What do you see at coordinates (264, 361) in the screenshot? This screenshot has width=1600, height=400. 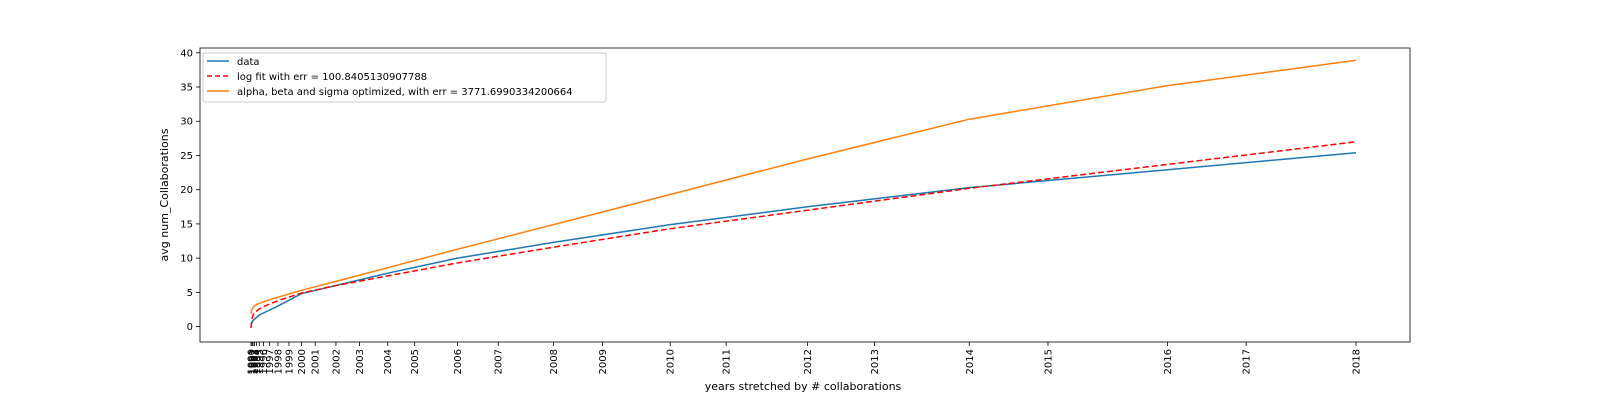 I see `x-tick-label: 1996` at bounding box center [264, 361].